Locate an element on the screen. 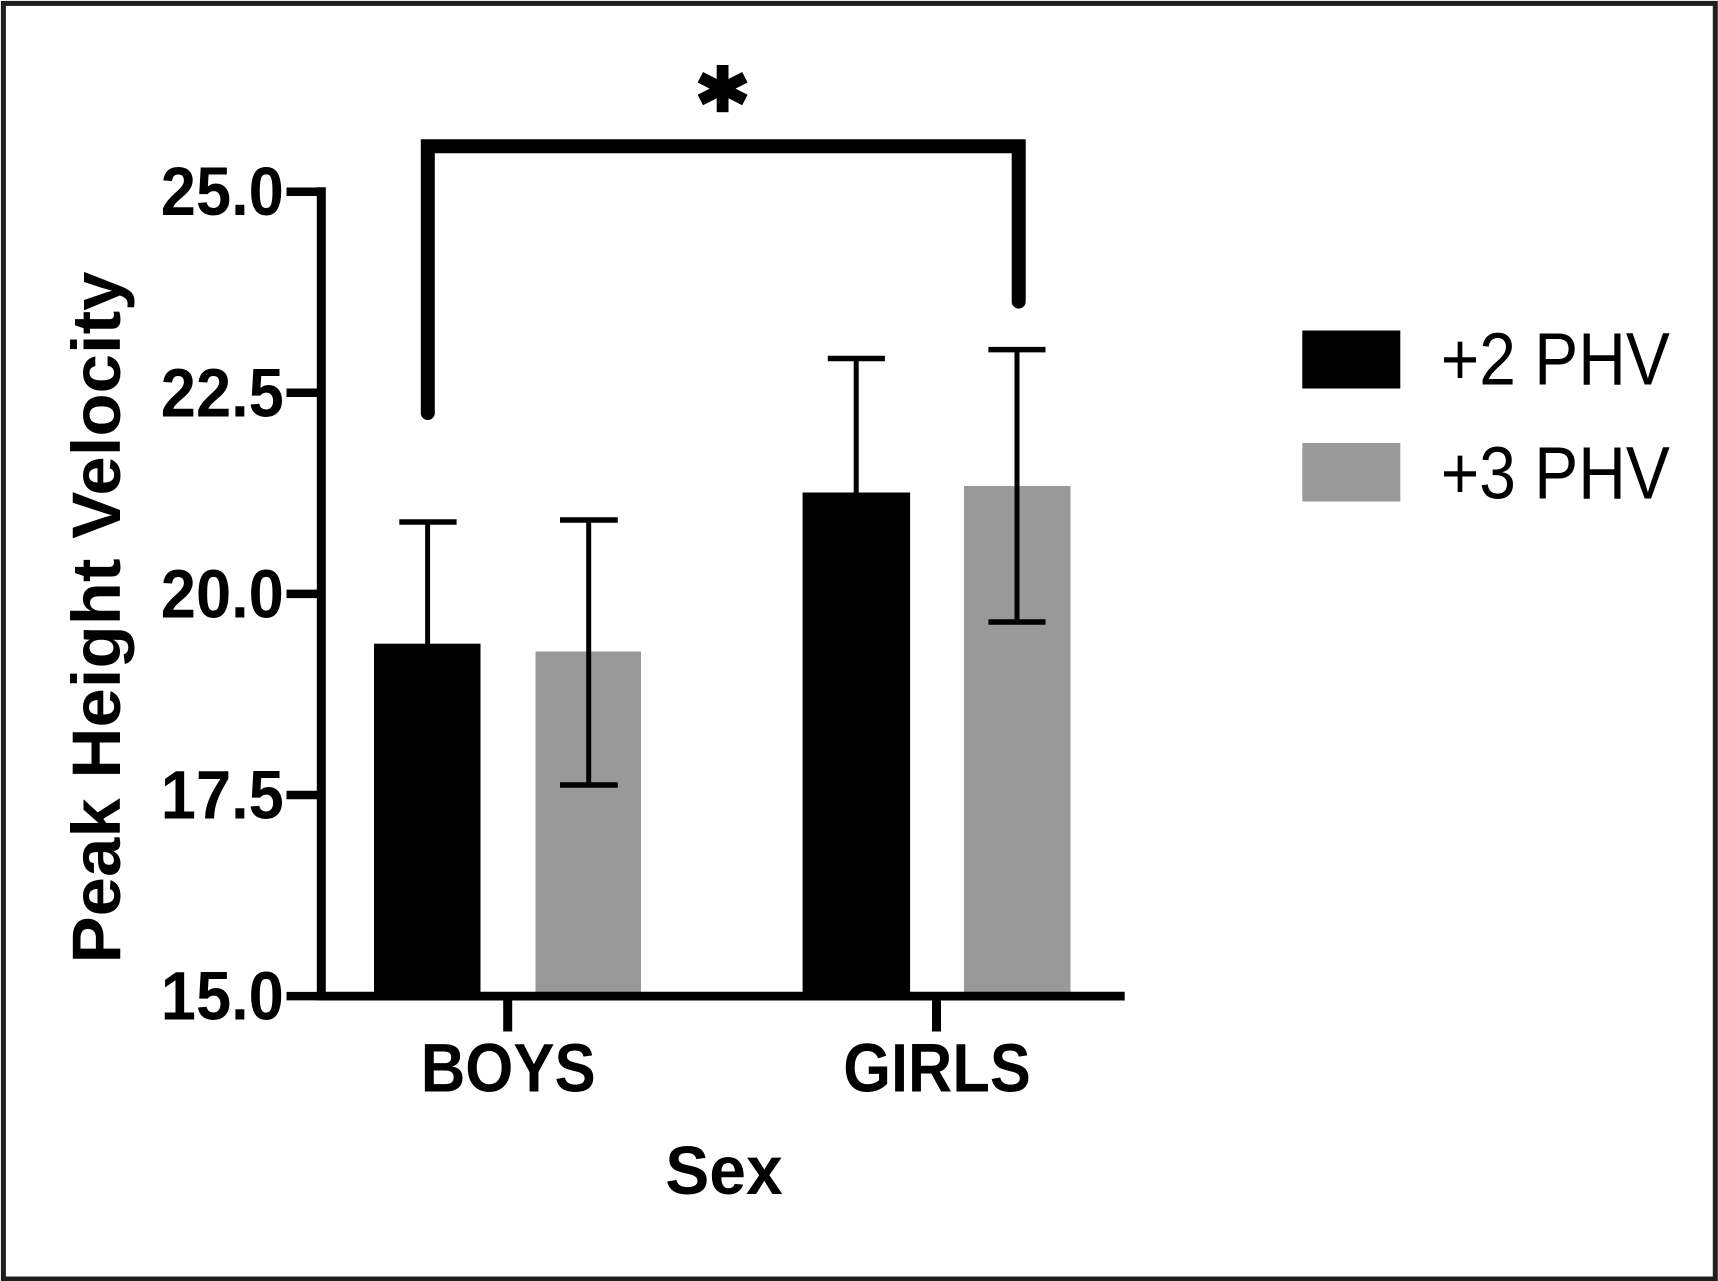 The height and width of the screenshot is (1281, 1718). svg-text: +2 PHV is located at coordinates (1556, 358).